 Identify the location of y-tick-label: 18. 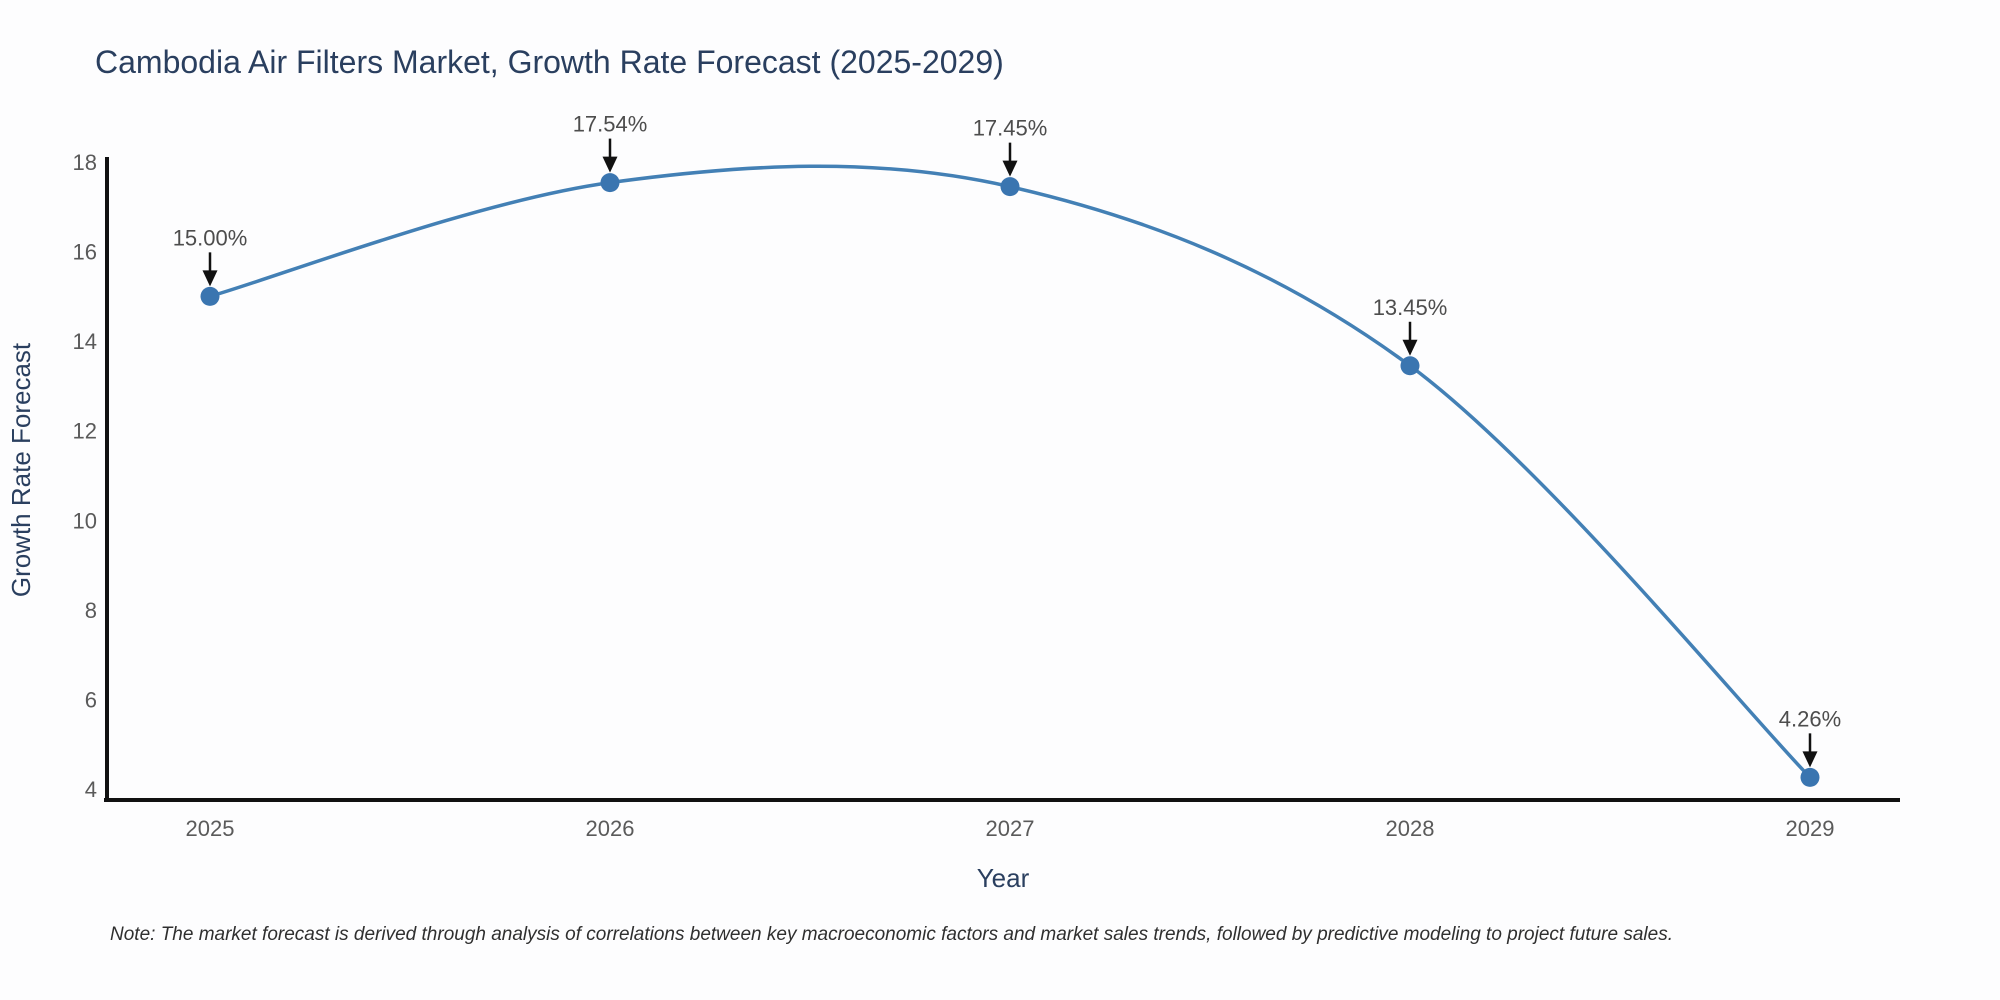
(85, 162).